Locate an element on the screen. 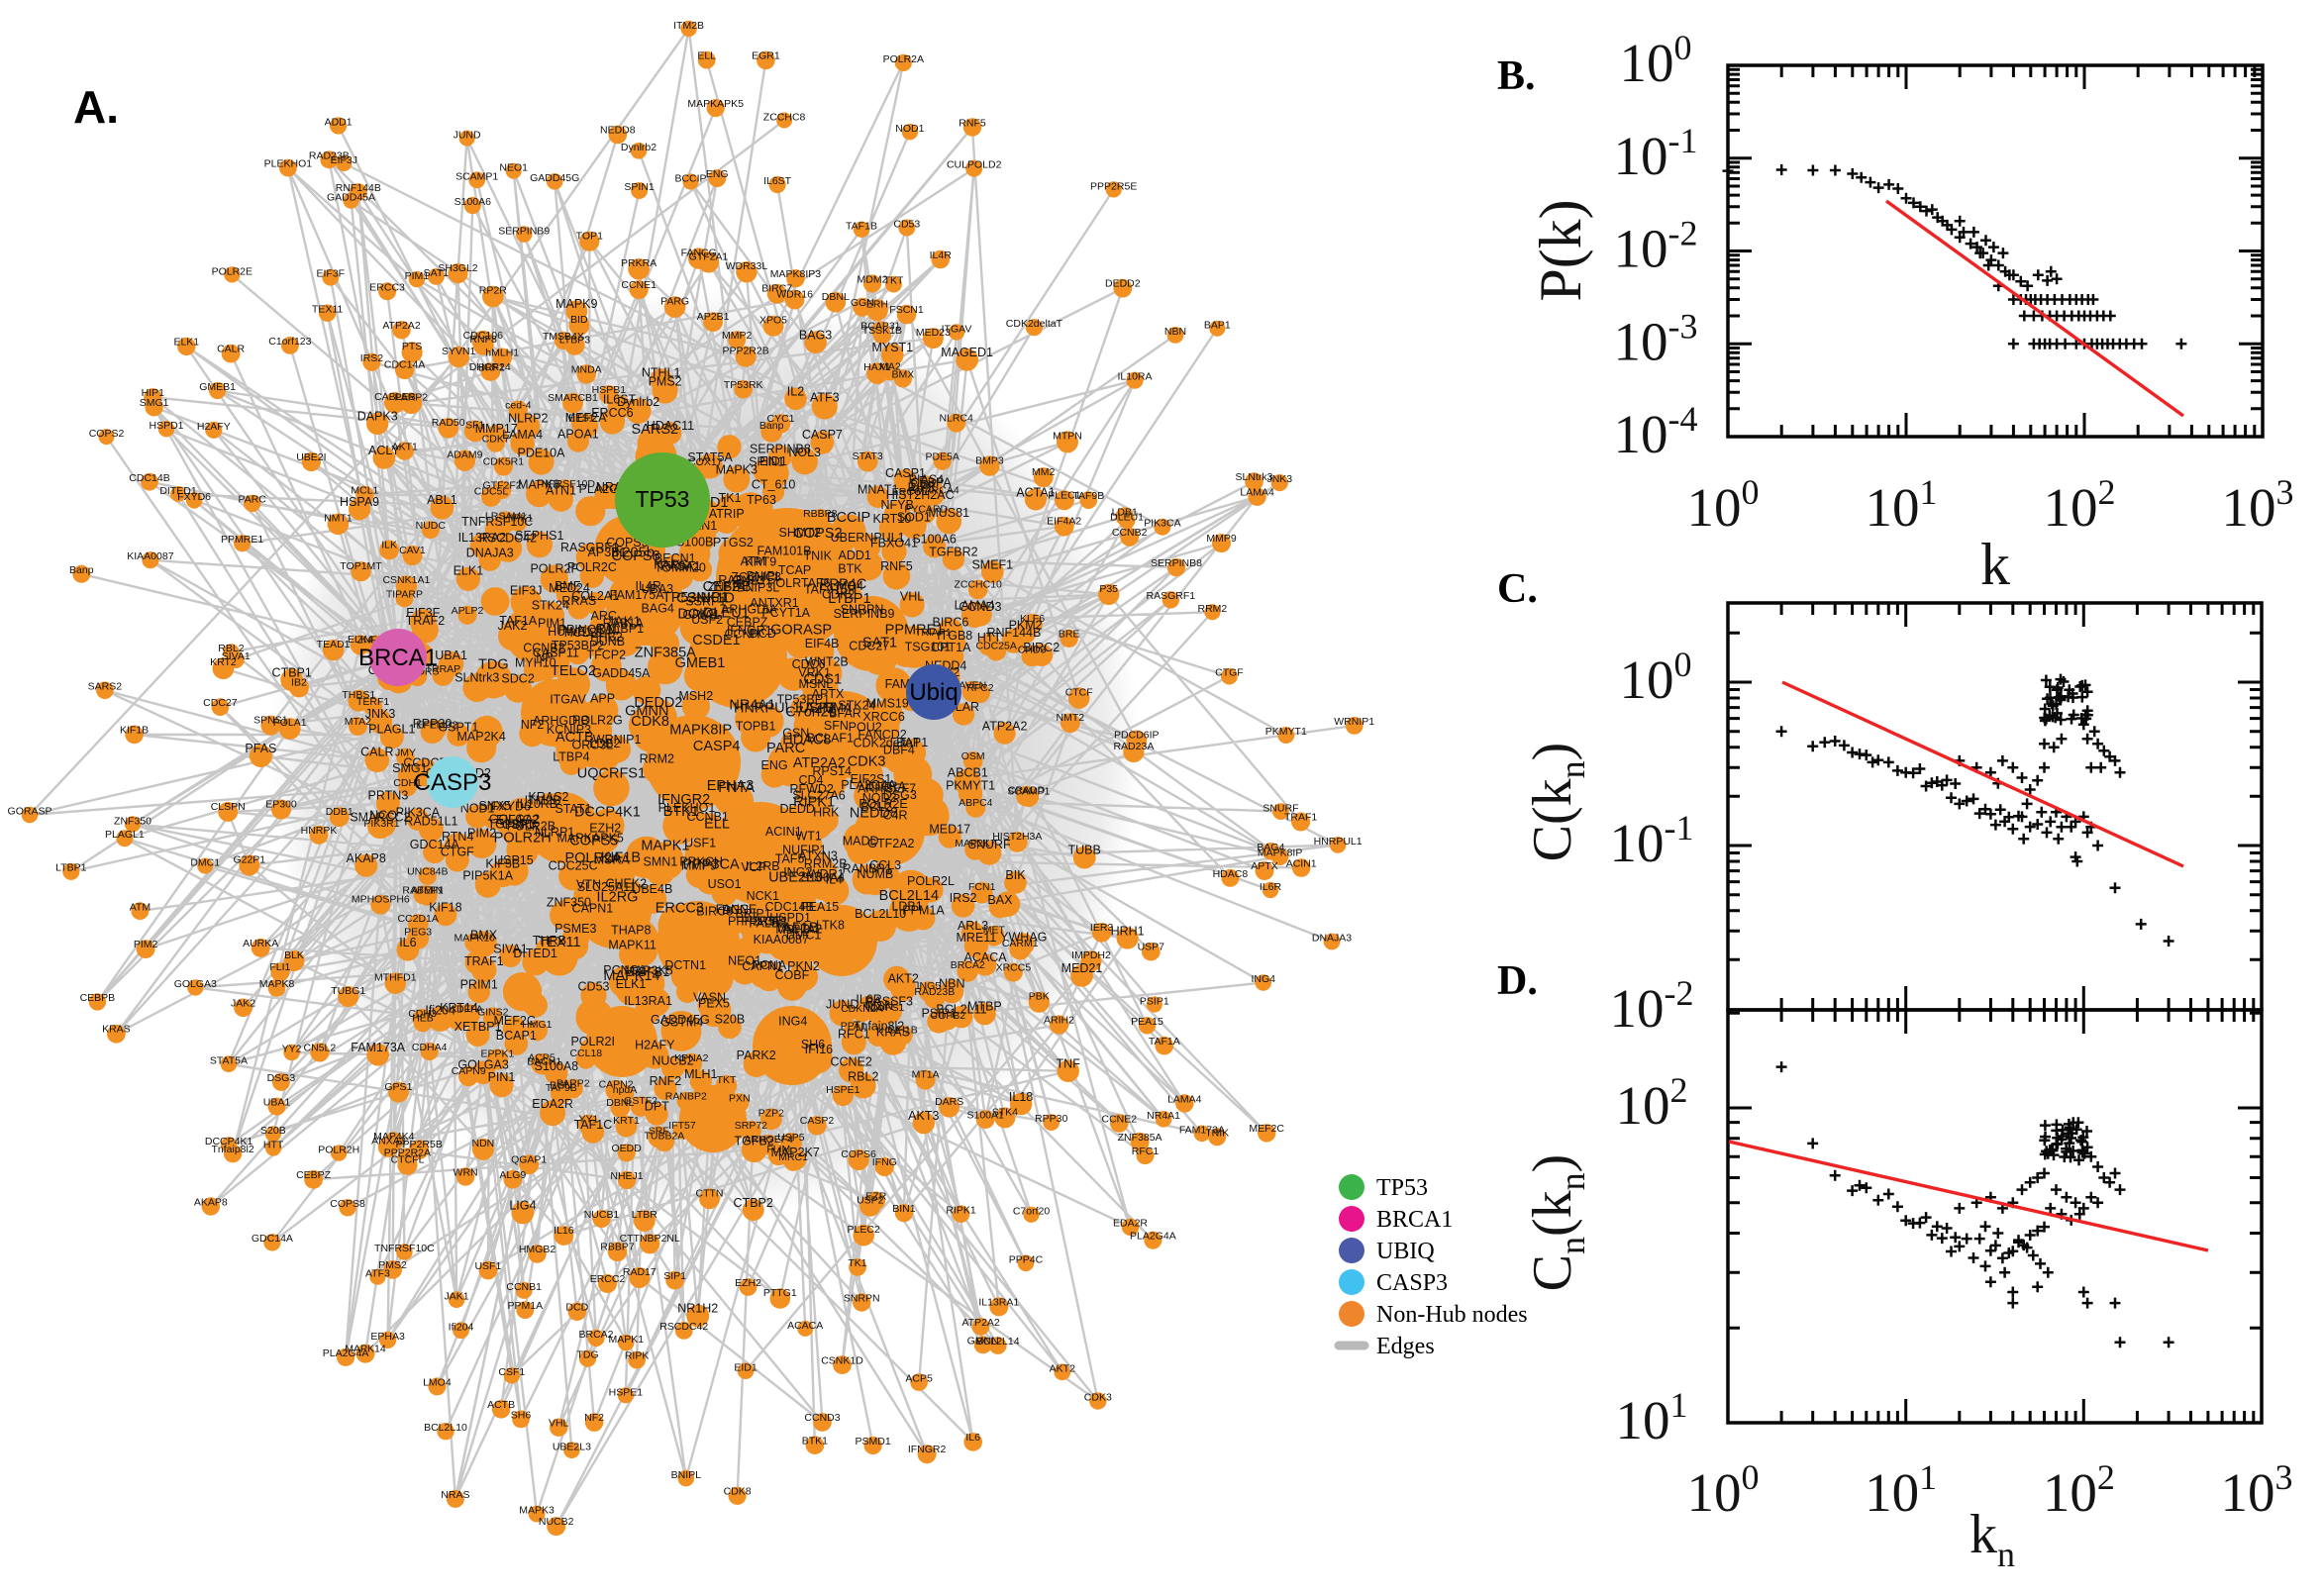  svg-text: DCCP4K1 is located at coordinates (229, 1141).